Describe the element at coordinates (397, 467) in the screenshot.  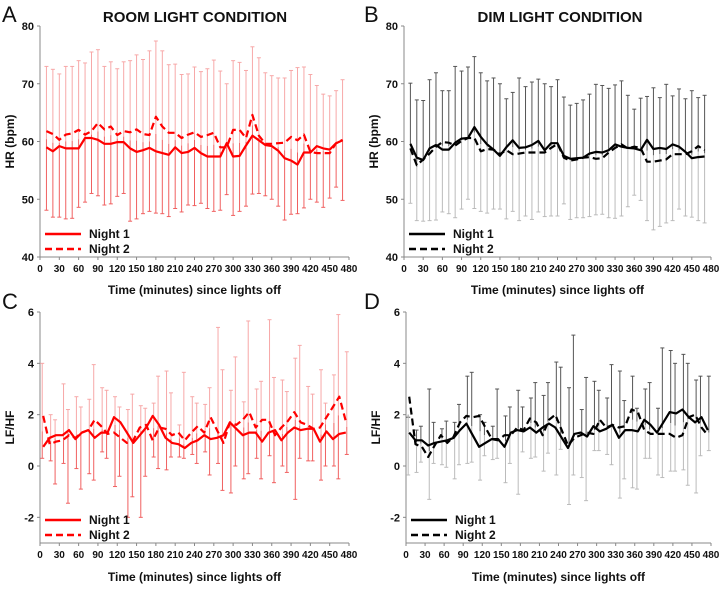
I see `y-tick-label: 0` at that location.